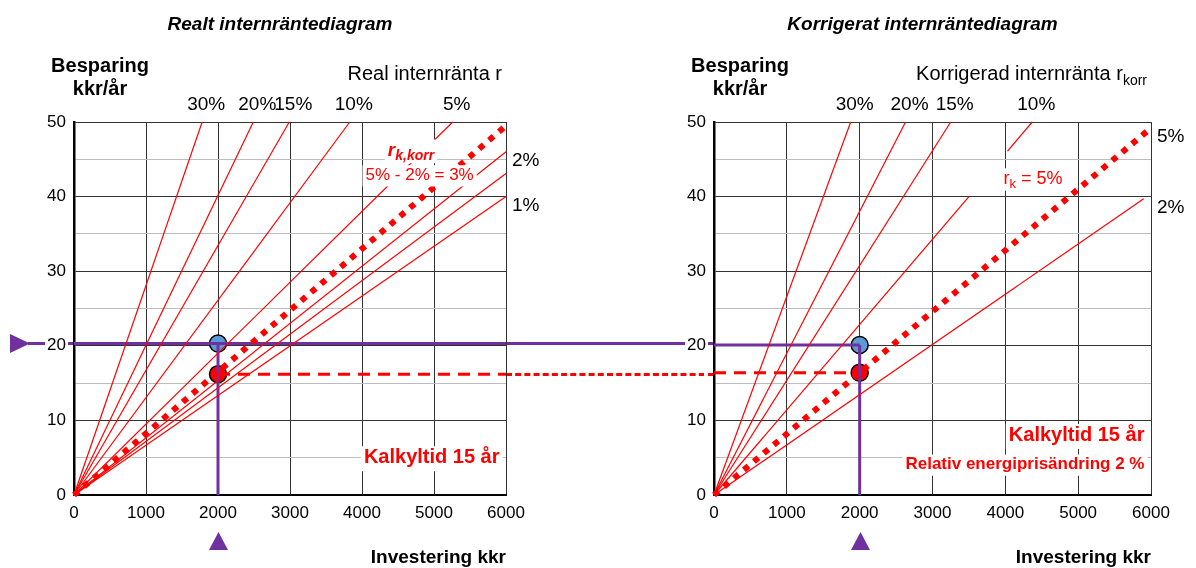  What do you see at coordinates (1025, 463) in the screenshot?
I see `annotation: Relativ energiprisändring 2 %` at bounding box center [1025, 463].